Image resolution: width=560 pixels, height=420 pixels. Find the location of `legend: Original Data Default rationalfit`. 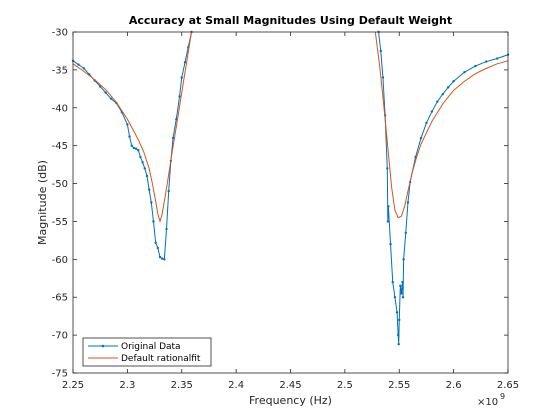

legend: Original Data Default rationalfit is located at coordinates (147, 352).